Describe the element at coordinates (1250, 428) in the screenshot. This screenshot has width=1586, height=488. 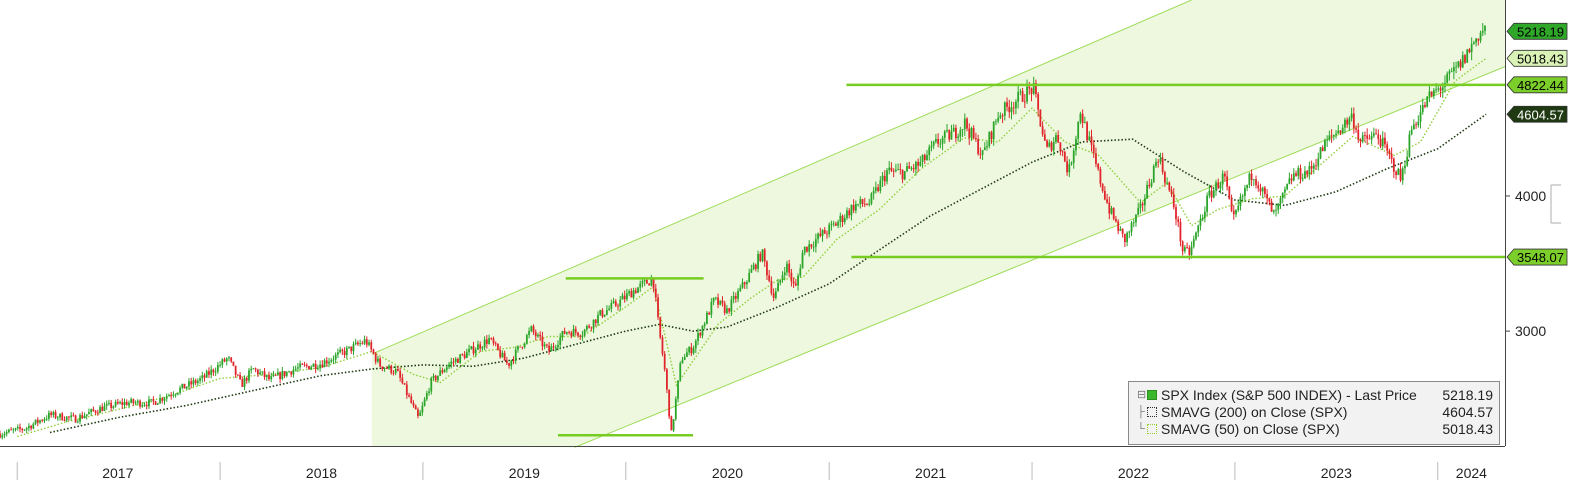
I see `legend-label: SMAVG (50) on Close (SPX)` at that location.